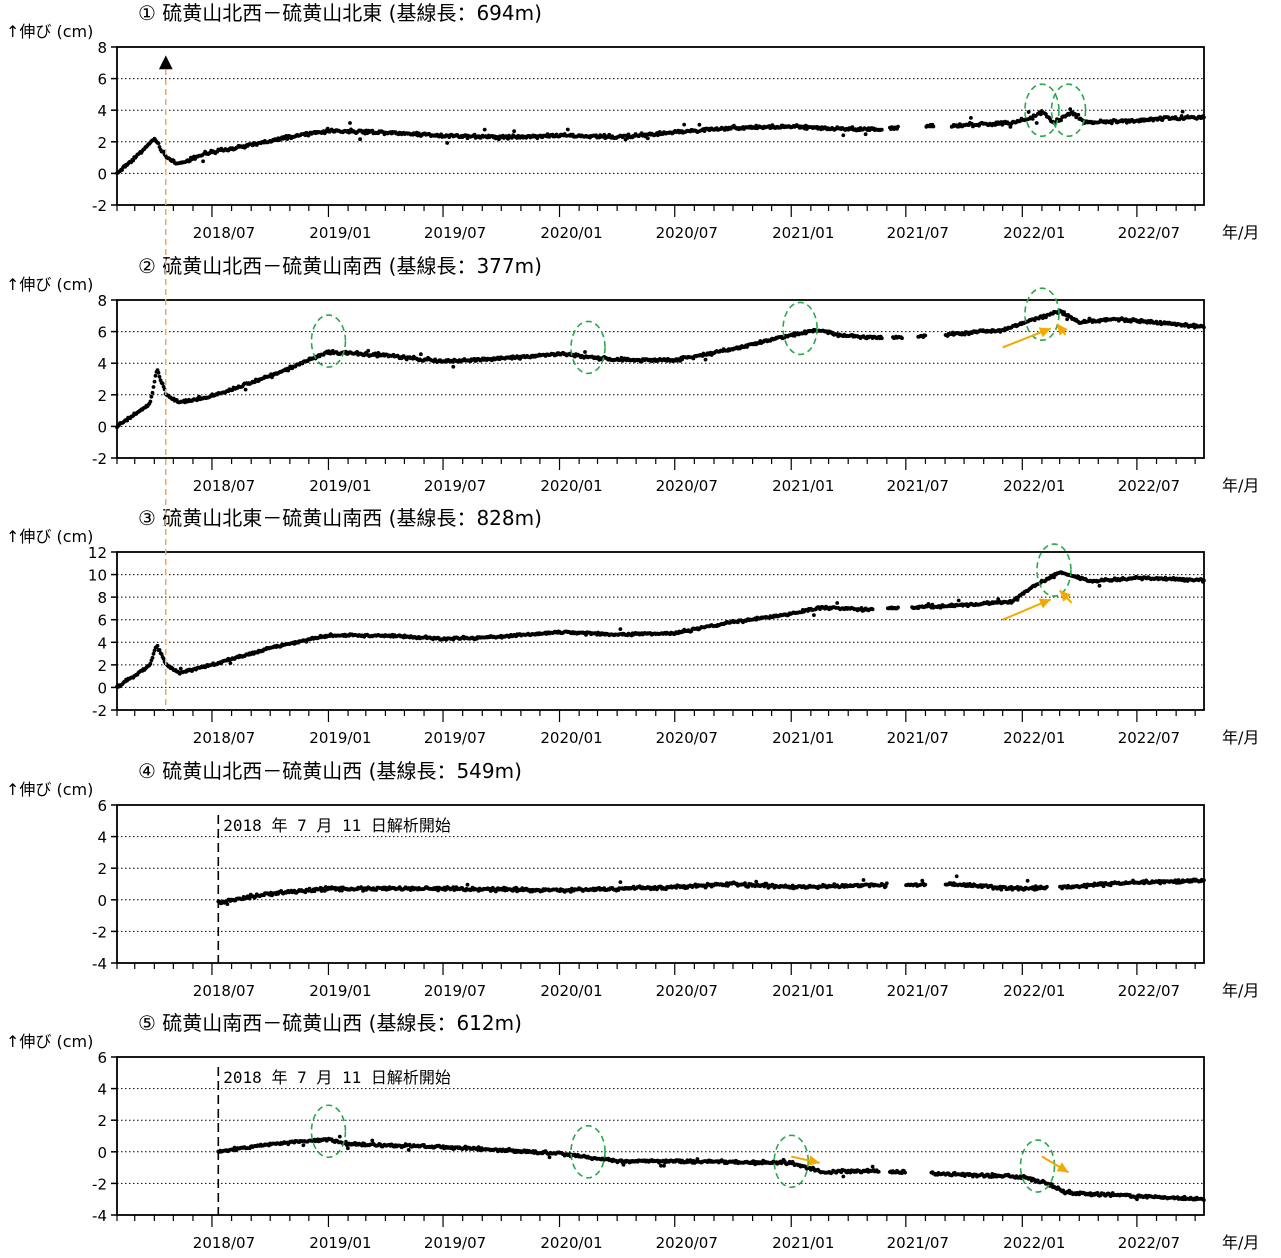 The height and width of the screenshot is (1258, 1281). What do you see at coordinates (102, 301) in the screenshot?
I see `y-tick-label: 8` at bounding box center [102, 301].